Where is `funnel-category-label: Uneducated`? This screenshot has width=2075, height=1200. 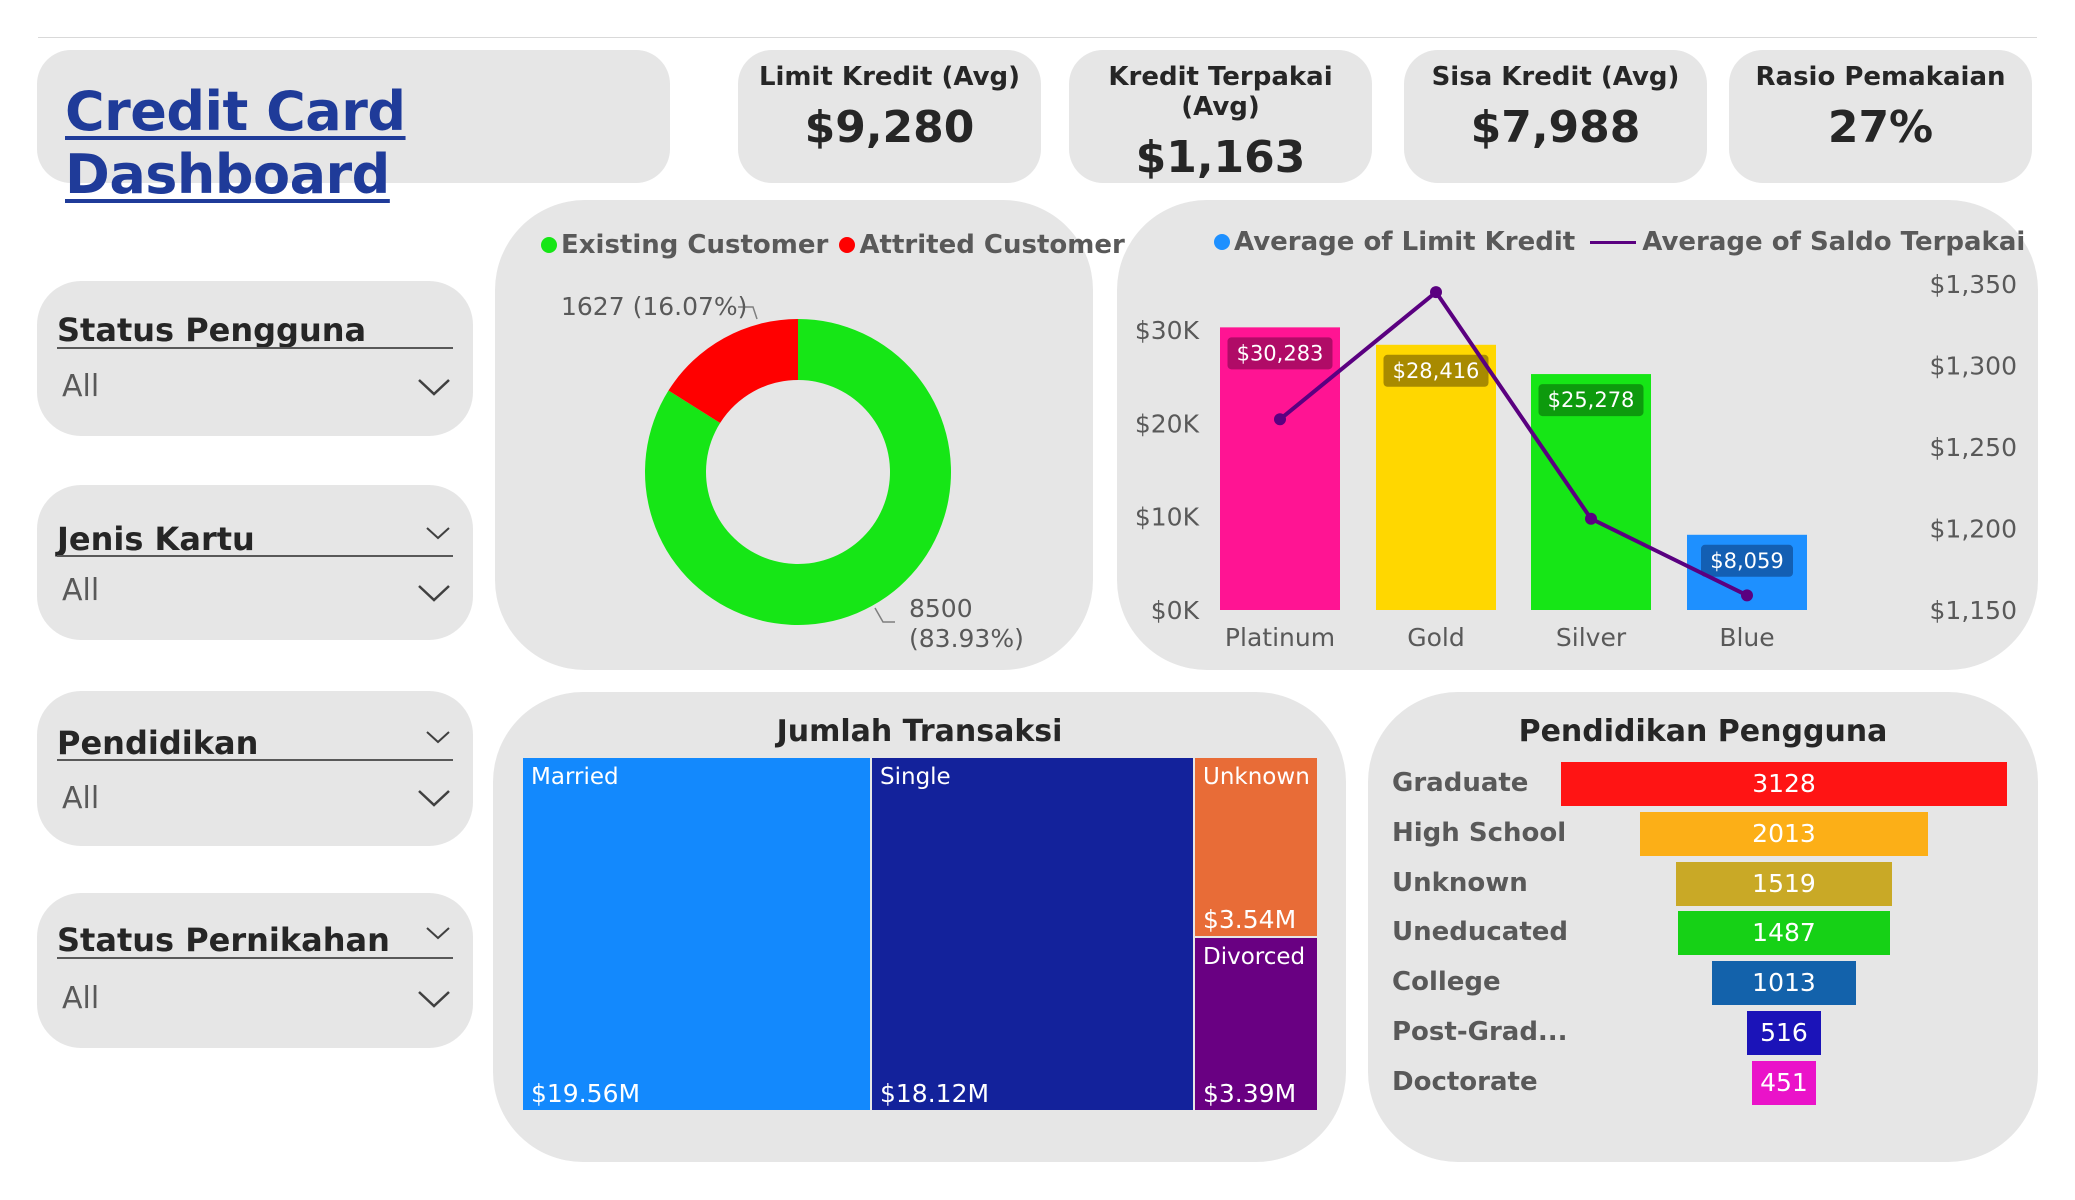 funnel-category-label: Uneducated is located at coordinates (1480, 932).